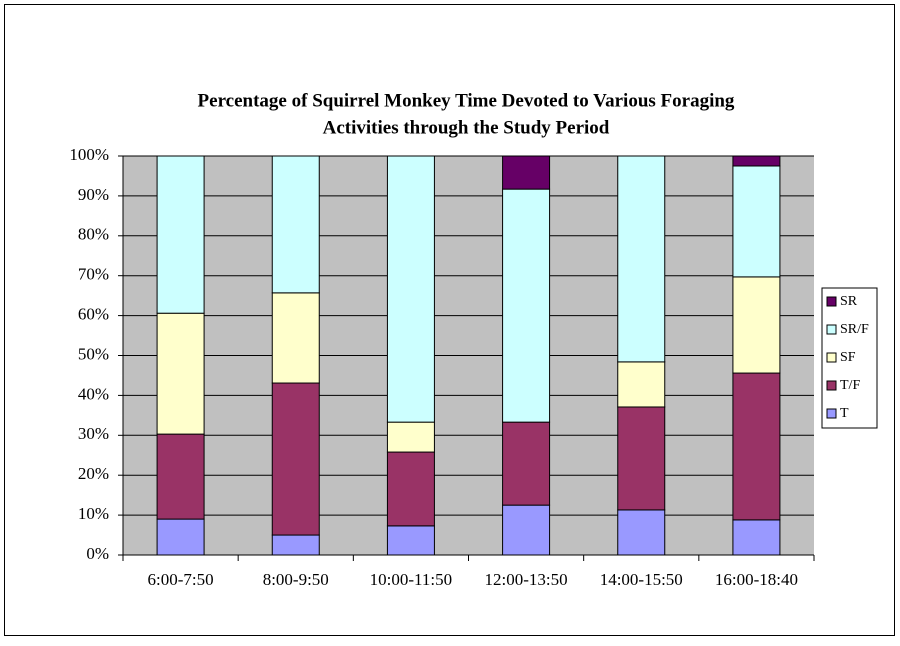 This screenshot has width=900, height=646. Describe the element at coordinates (756, 579) in the screenshot. I see `x-tick-label: 16:00-18:40` at that location.